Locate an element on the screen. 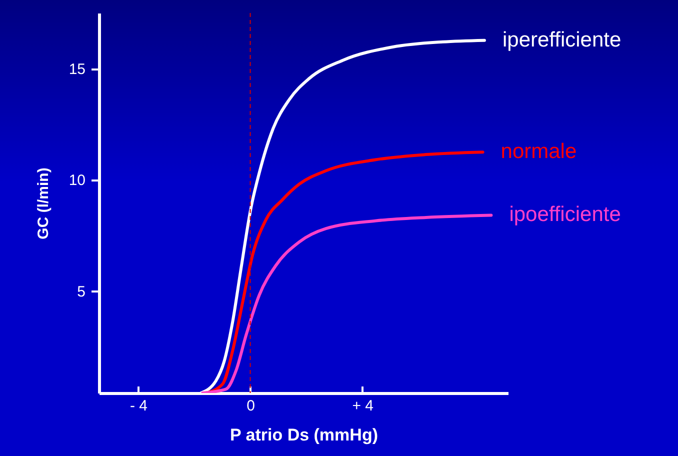 The image size is (678, 456). y-tick-label: 5 is located at coordinates (81, 291).